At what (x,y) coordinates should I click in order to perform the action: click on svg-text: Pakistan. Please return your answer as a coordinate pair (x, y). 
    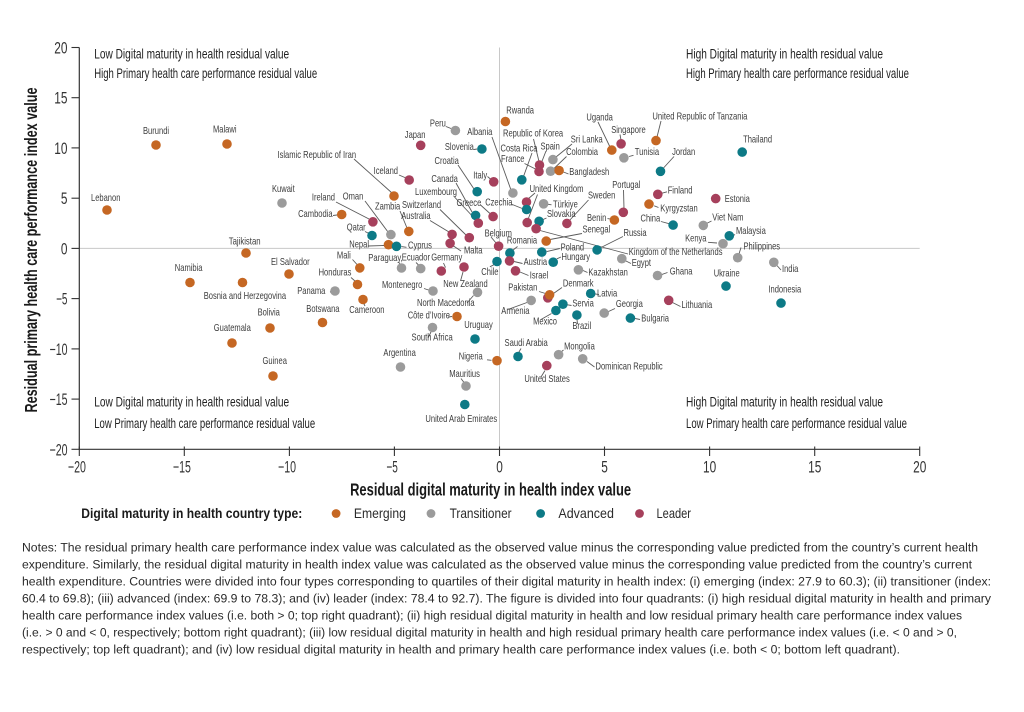
    Looking at the image, I should click on (522, 288).